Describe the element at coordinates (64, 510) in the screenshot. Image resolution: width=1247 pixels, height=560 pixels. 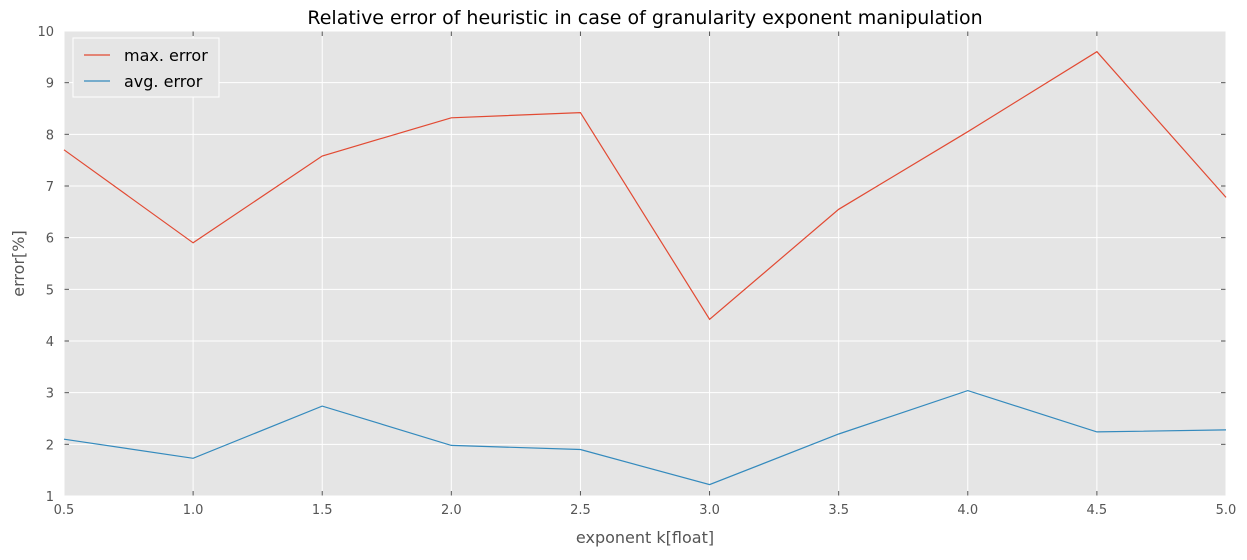
I see `x-tick-label: 0.5` at that location.